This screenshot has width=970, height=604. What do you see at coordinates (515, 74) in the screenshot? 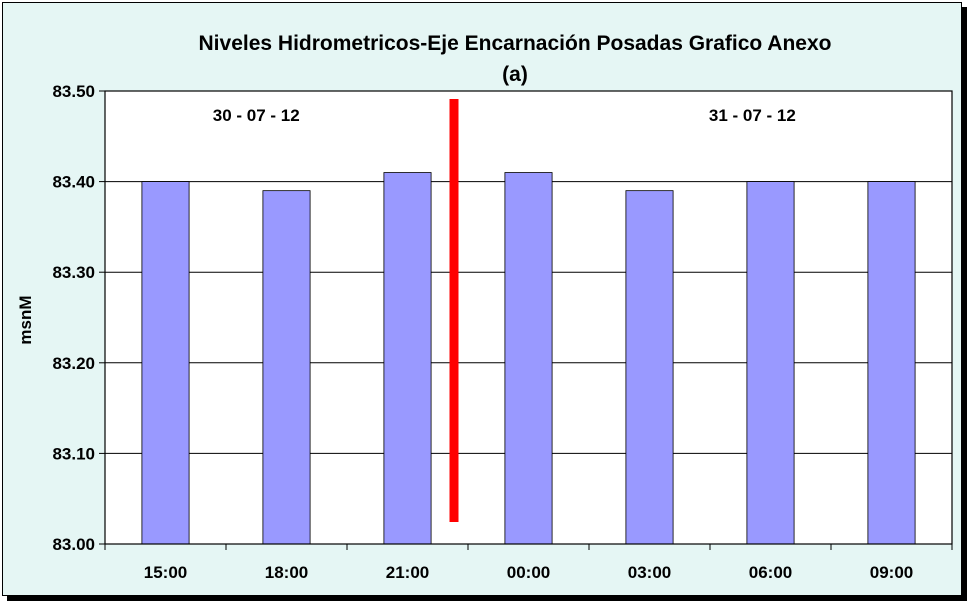
I see `chart-subtitle: (a)` at bounding box center [515, 74].